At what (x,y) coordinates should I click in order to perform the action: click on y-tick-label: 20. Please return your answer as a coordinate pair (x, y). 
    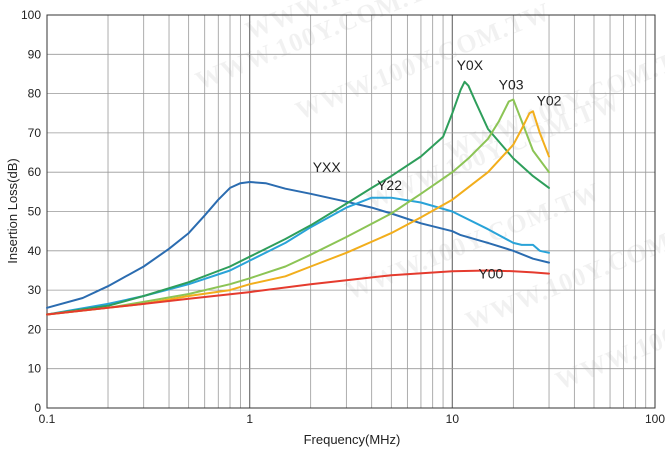
    Looking at the image, I should click on (35, 329).